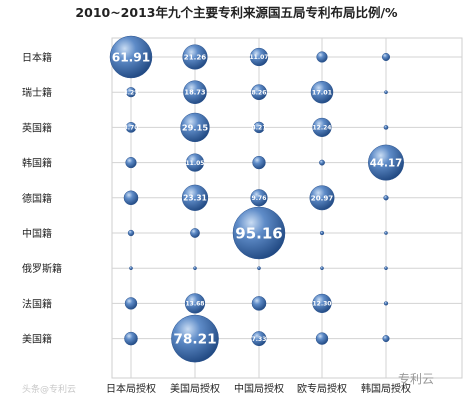  I want to click on data-label: 9.76, so click(259, 198).